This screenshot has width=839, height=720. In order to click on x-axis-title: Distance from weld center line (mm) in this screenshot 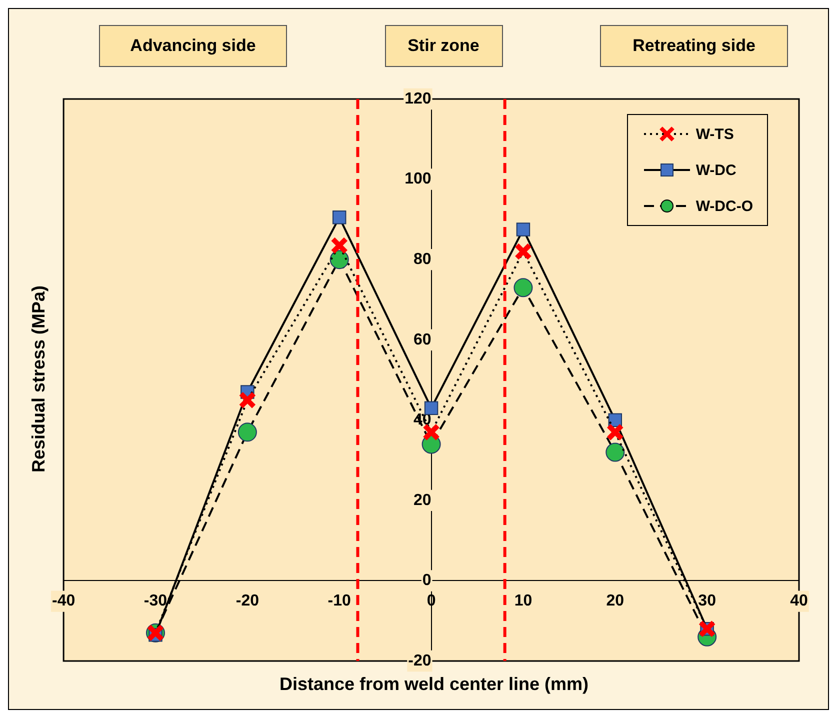, I will do `click(434, 684)`.